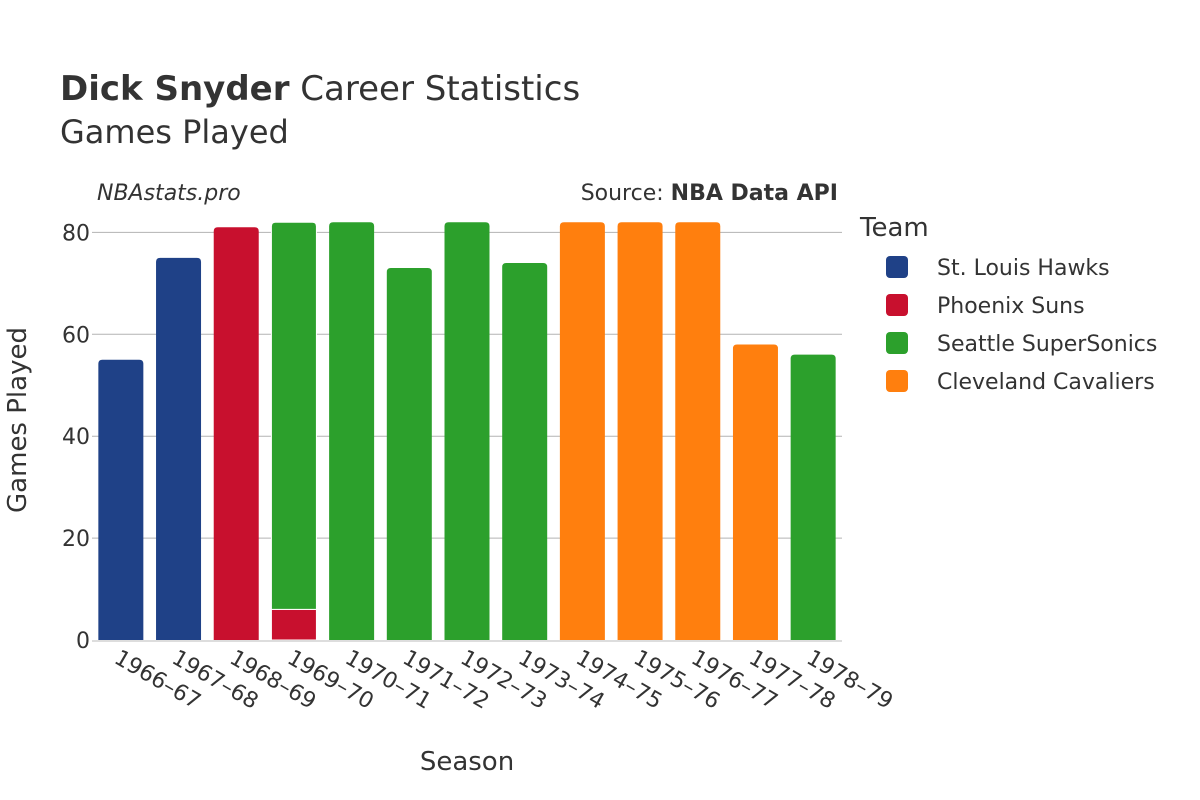 The height and width of the screenshot is (800, 1200). I want to click on title-suffix: Career Statistics, so click(435, 89).